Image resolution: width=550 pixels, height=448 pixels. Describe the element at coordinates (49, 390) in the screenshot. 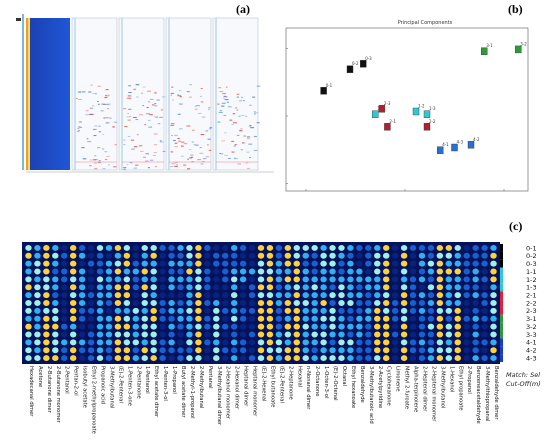

I see `compound-label: 2-Butanone dimer` at that location.